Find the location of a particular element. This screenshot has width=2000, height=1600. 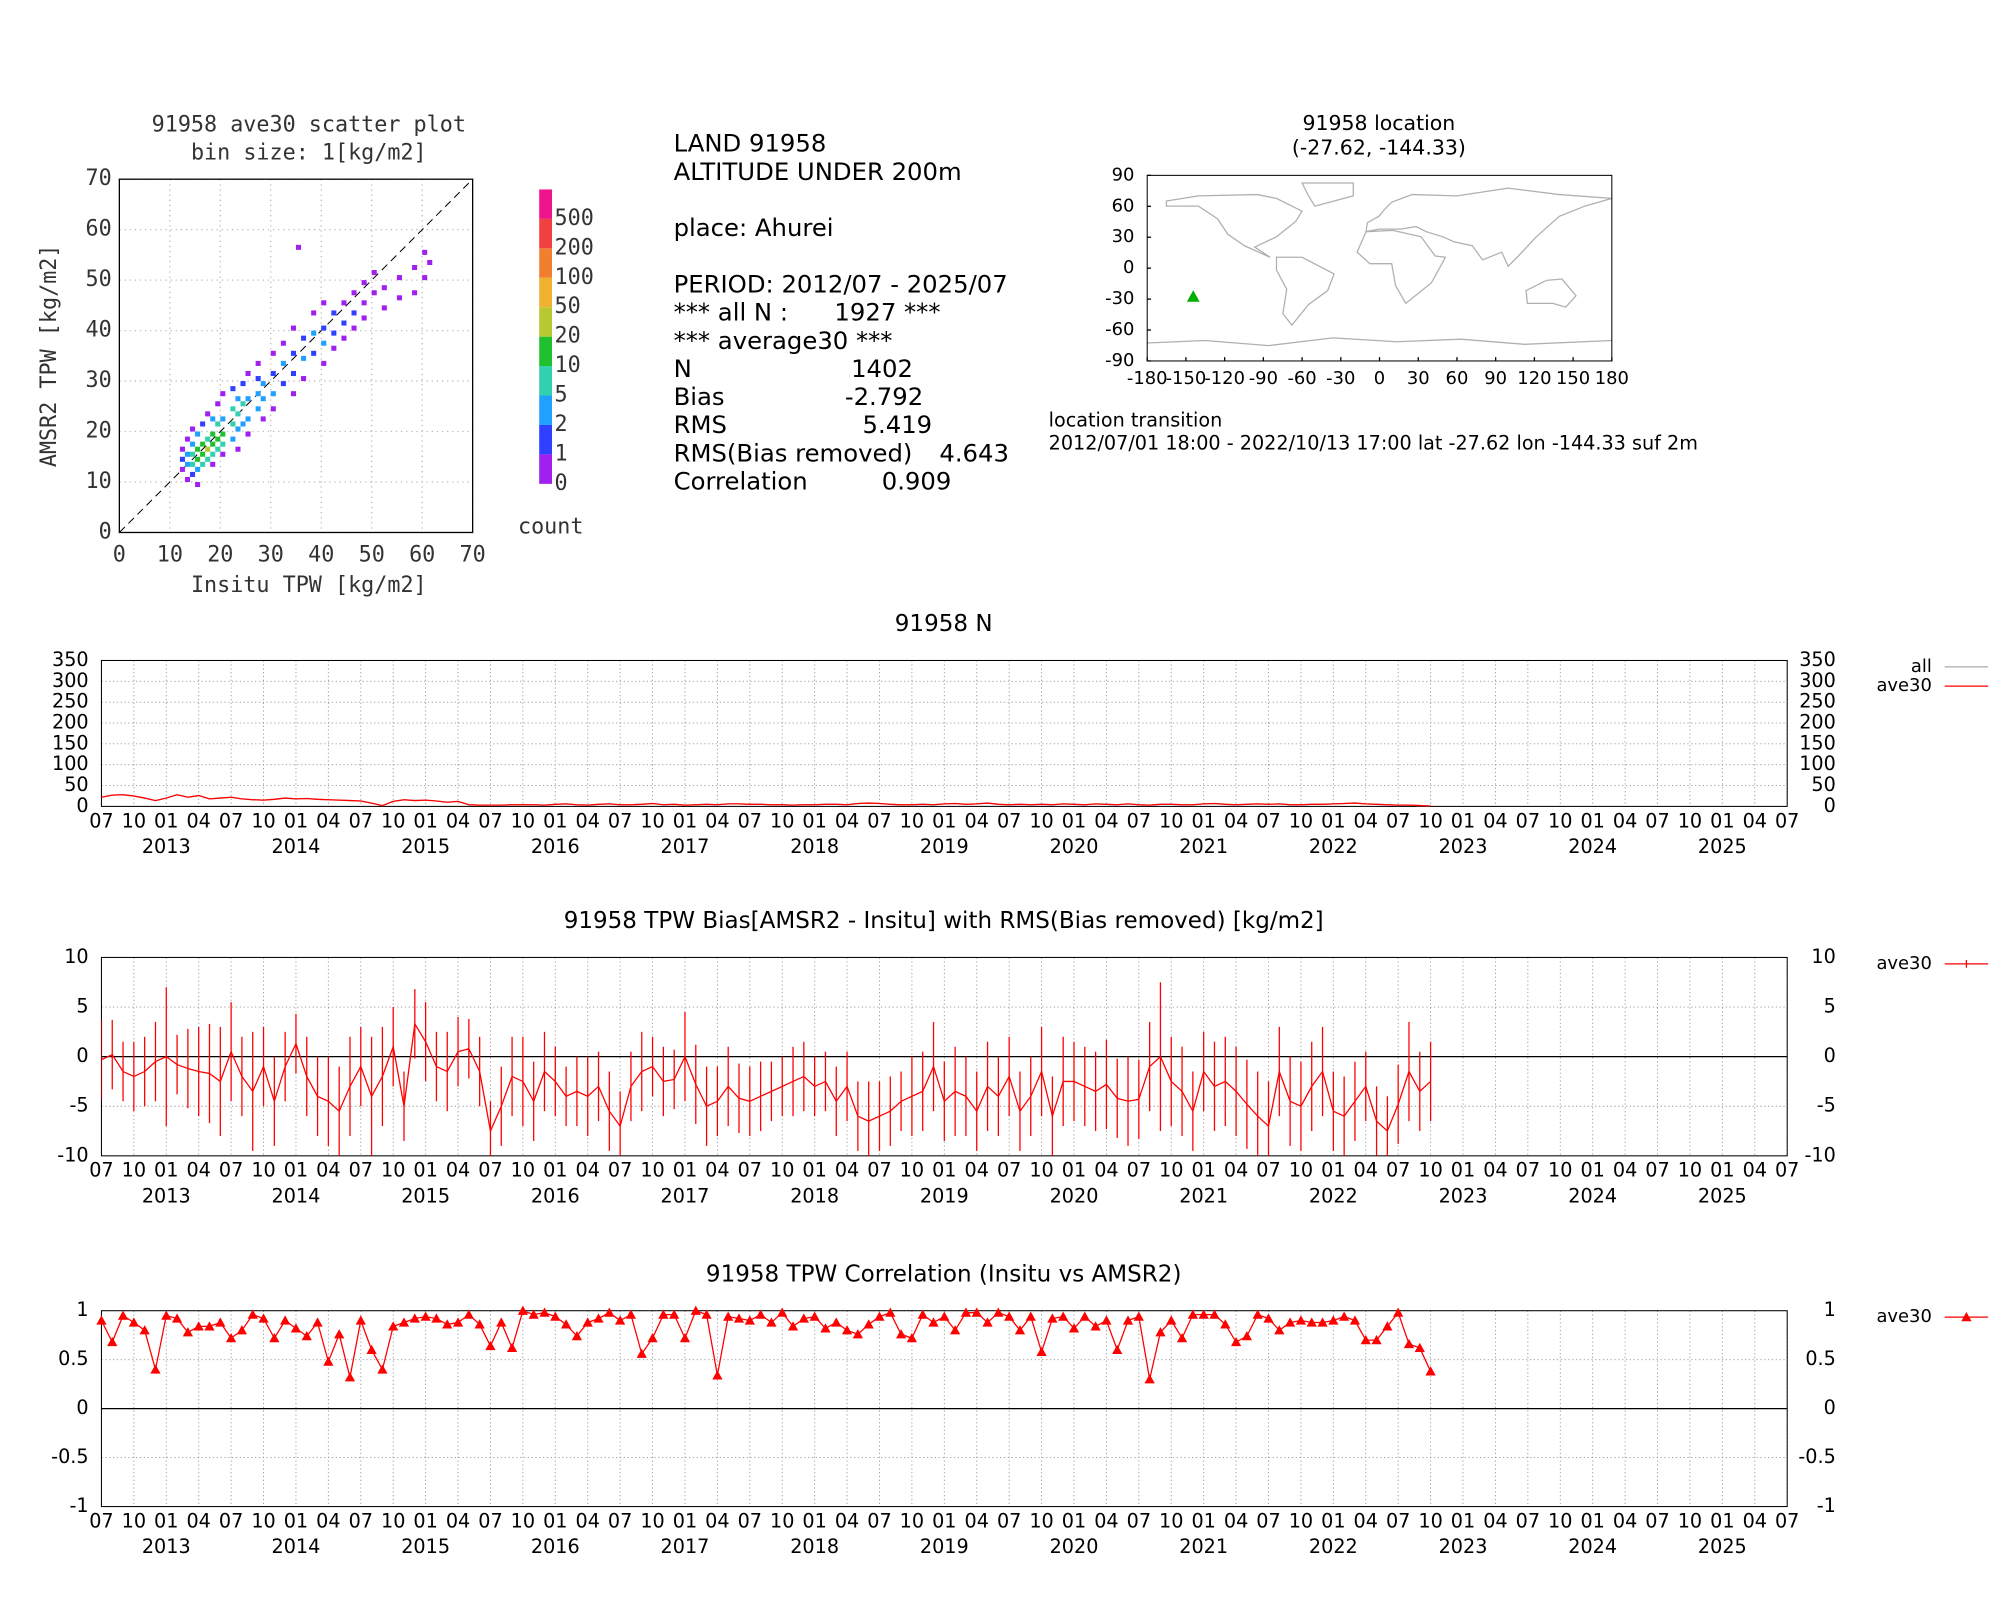

year-label: 2023 is located at coordinates (1463, 846).